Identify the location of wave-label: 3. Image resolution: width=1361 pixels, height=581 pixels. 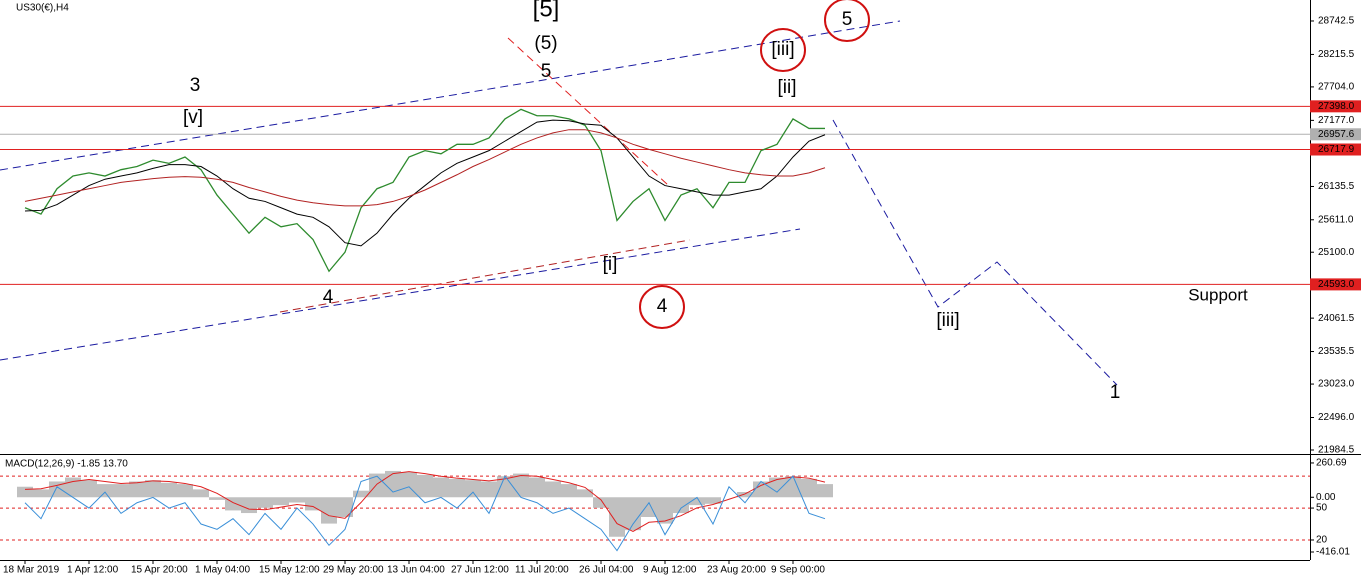
(195, 85).